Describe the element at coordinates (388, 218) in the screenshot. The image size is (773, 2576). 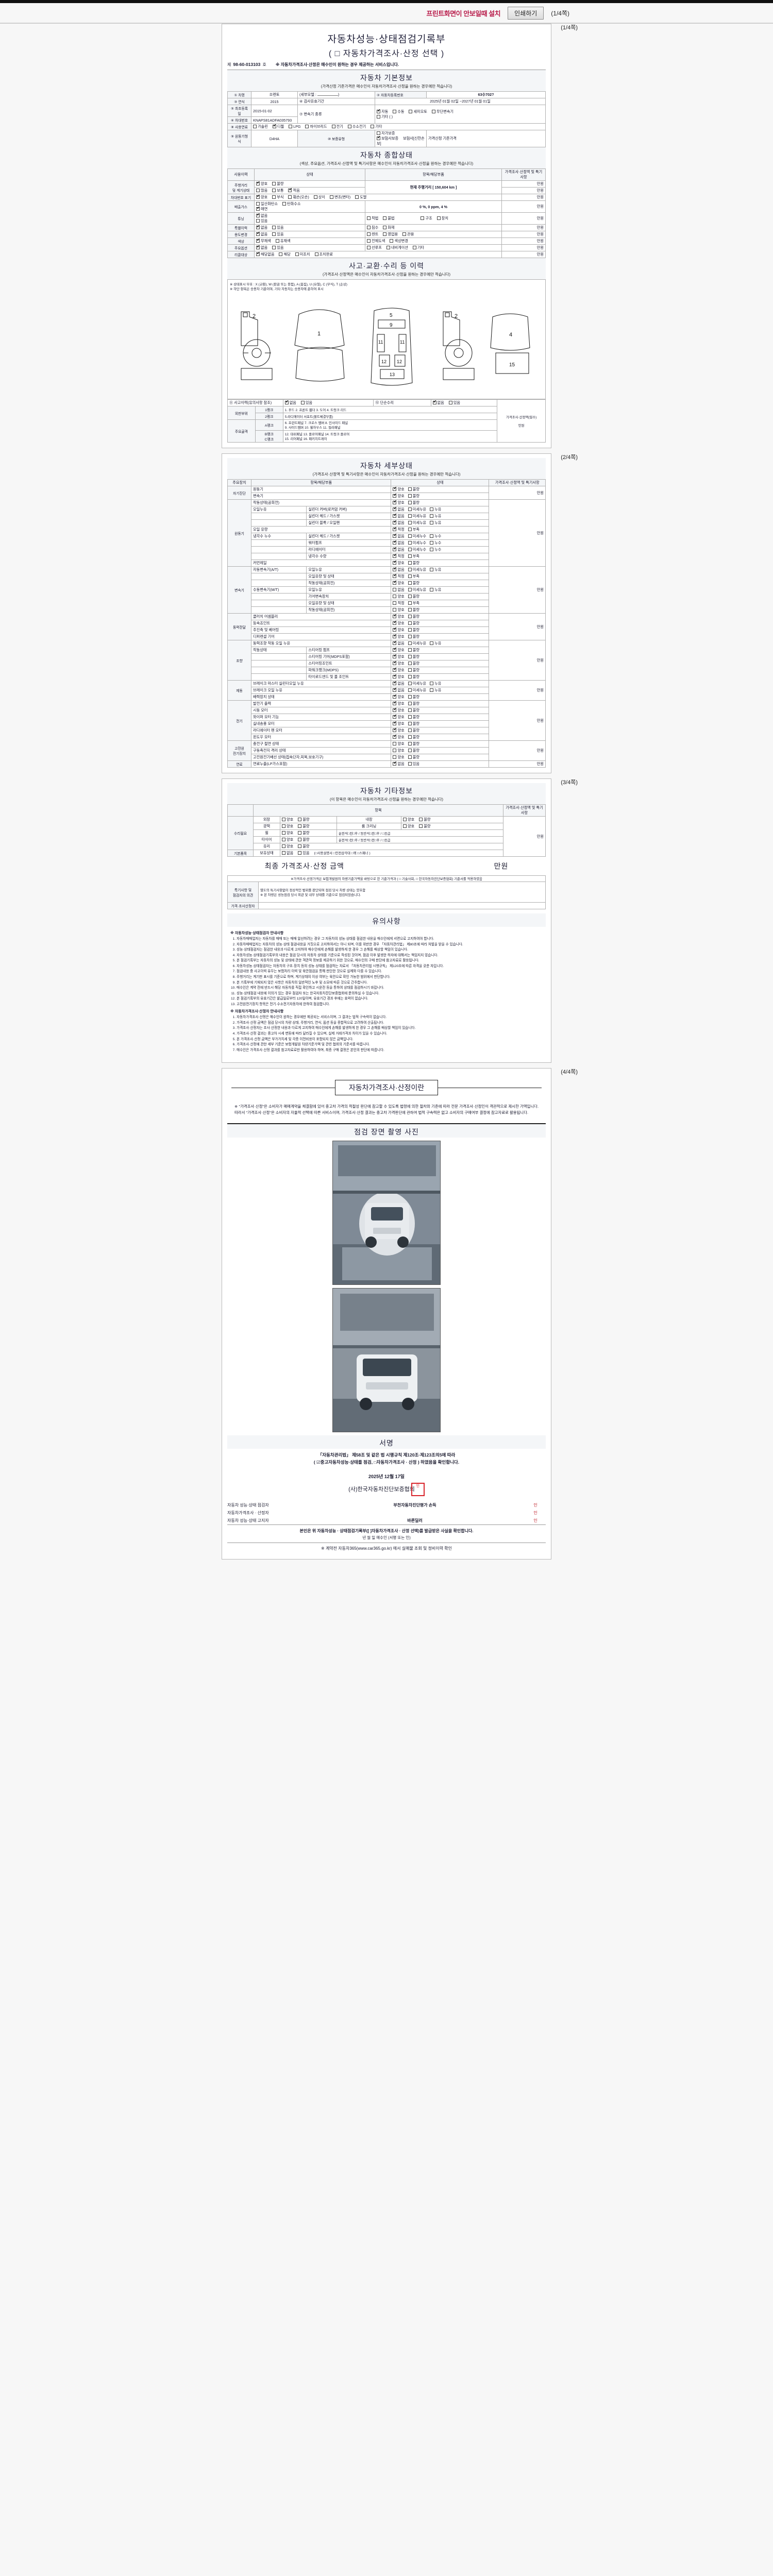
I see `tuning-opt-illegal: 불법` at that location.